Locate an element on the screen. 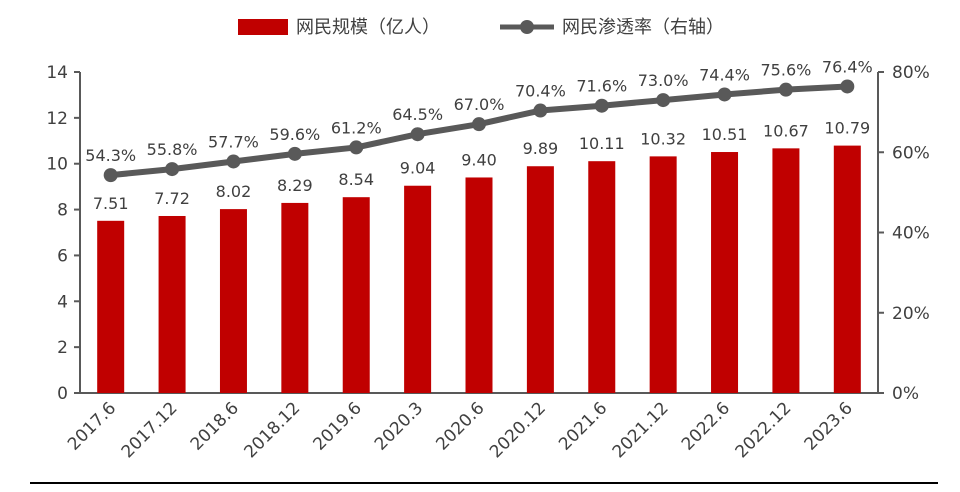  bar-value-label: 9.89 is located at coordinates (541, 148).